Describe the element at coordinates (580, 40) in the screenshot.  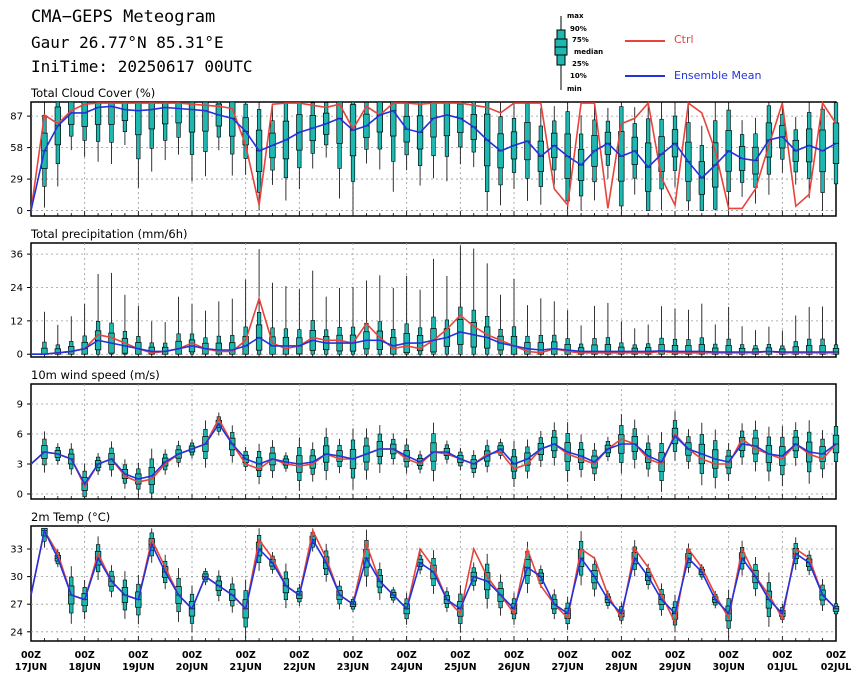
I see `legend-p75-label: 75%` at that location.